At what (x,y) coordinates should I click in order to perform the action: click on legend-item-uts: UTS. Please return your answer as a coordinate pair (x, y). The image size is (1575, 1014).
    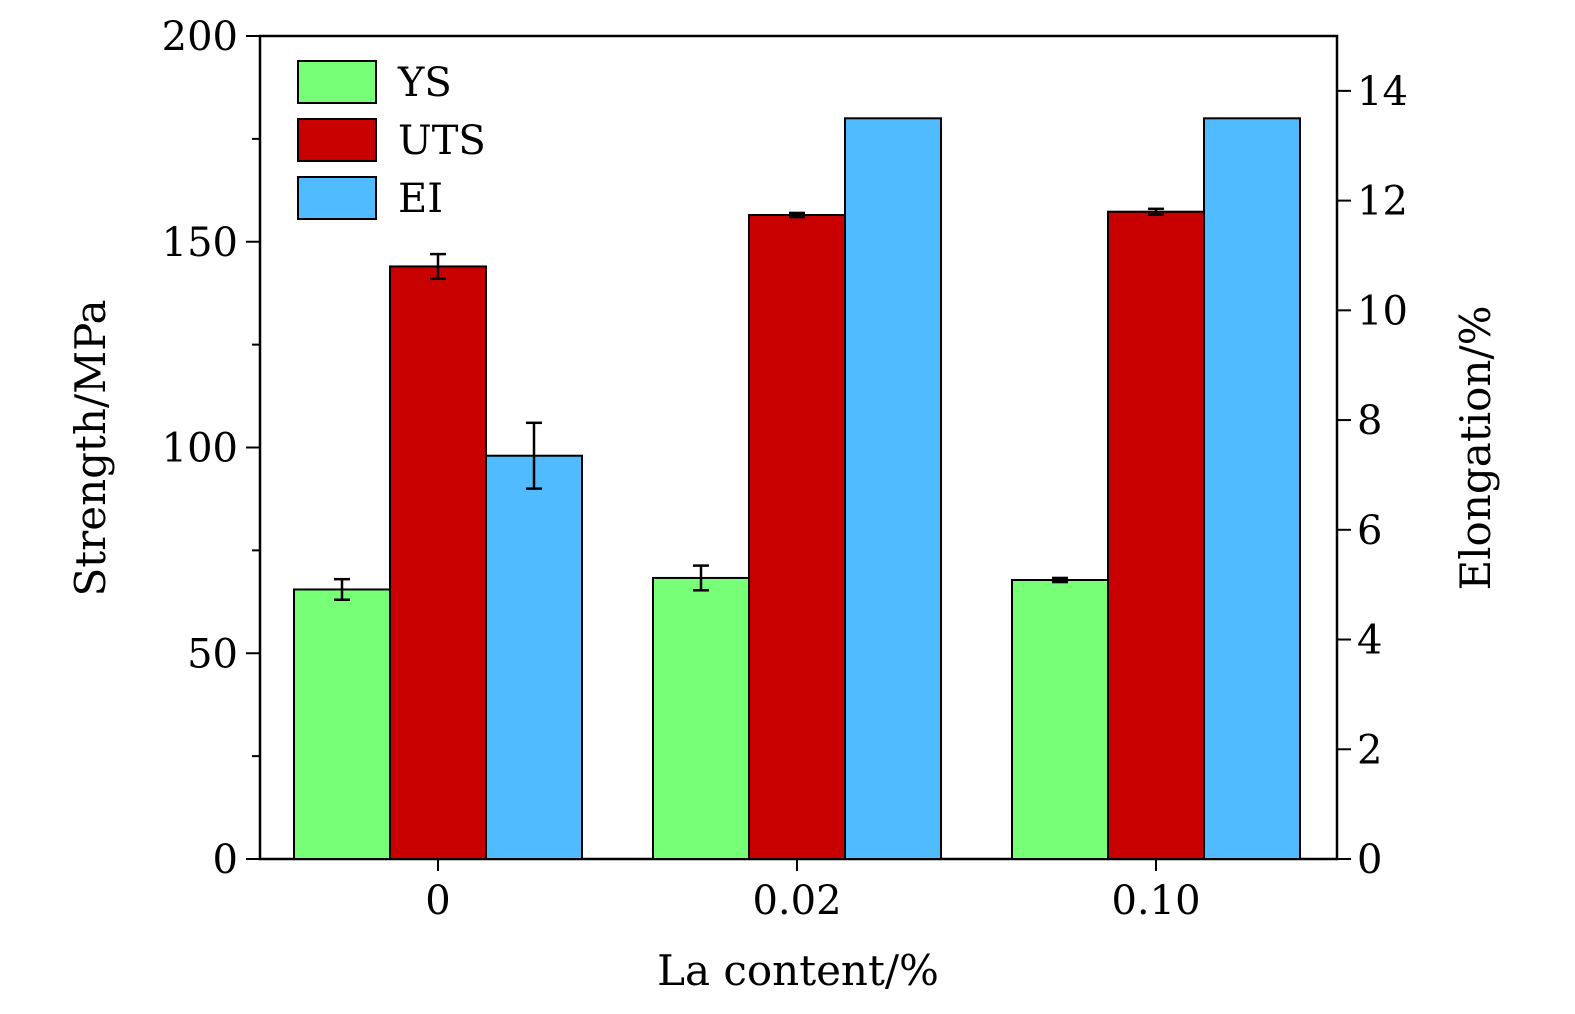
    Looking at the image, I should click on (391, 141).